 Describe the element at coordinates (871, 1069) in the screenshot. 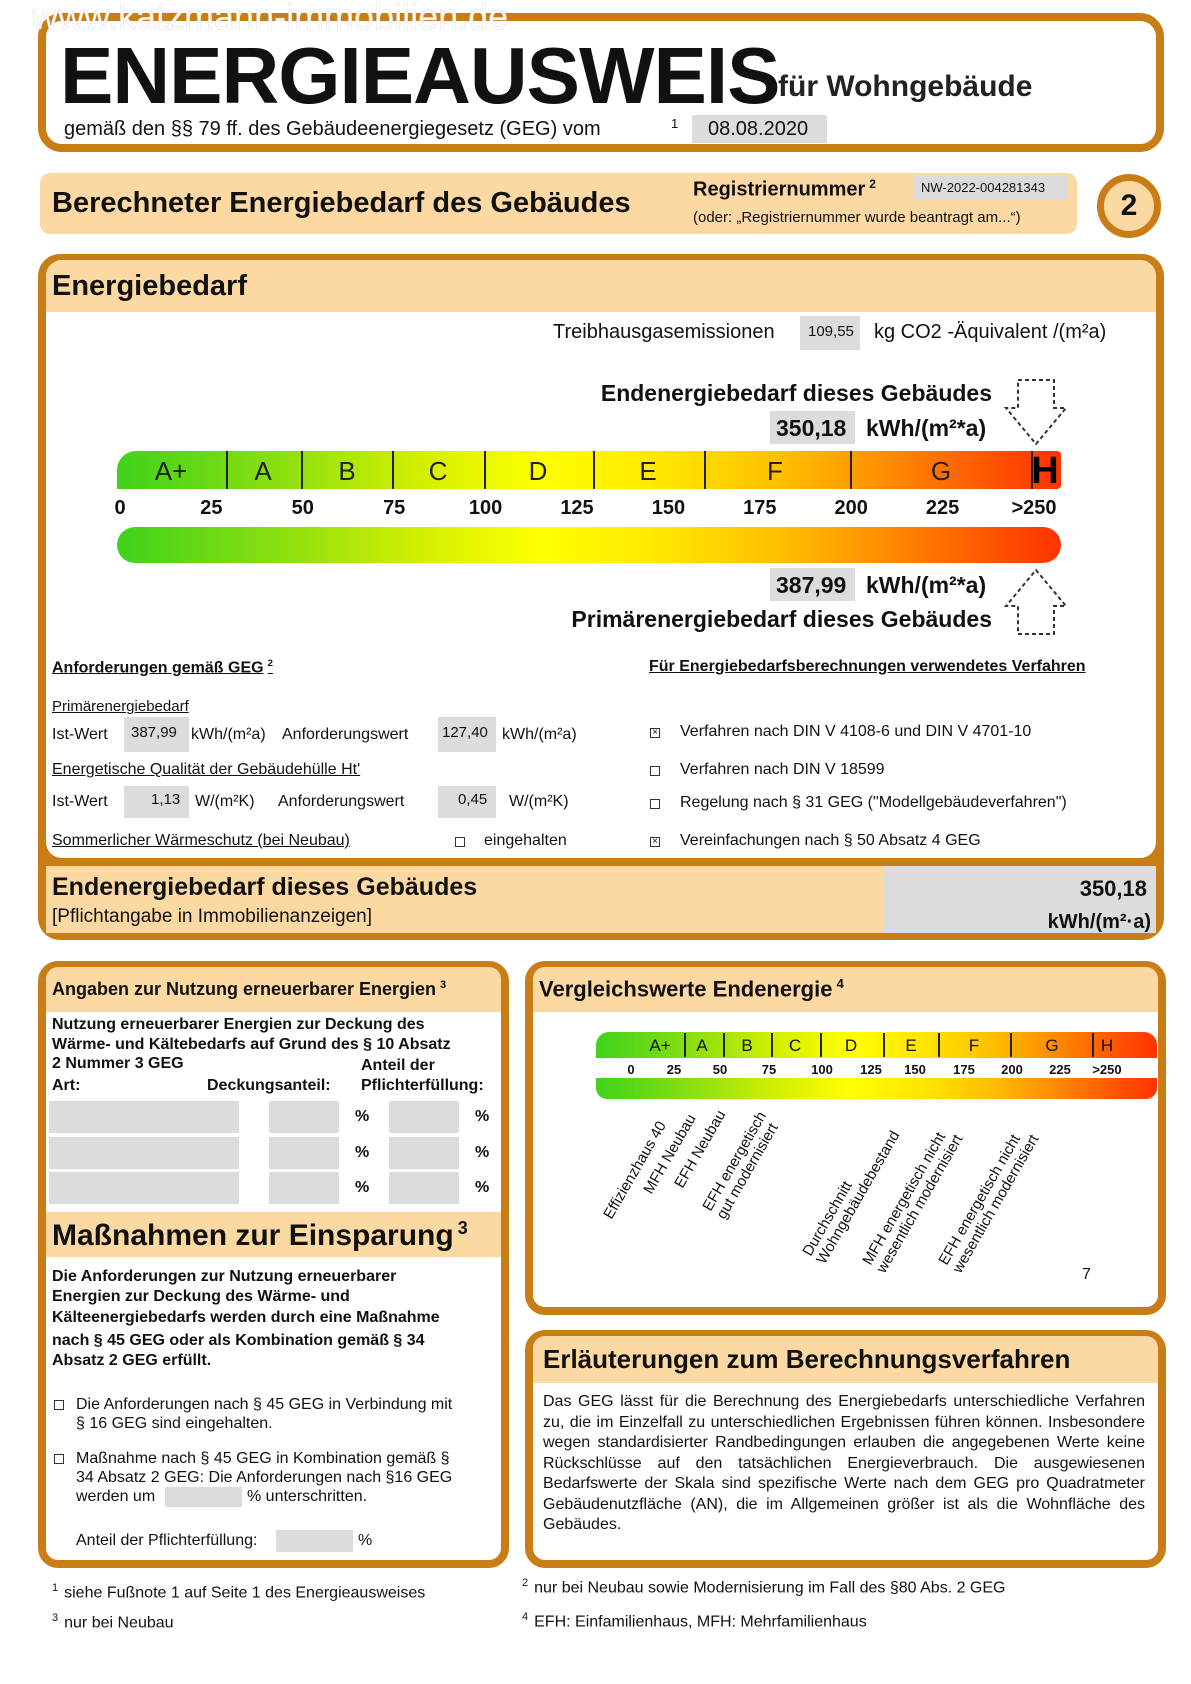

I see `scale-tick-label: 125` at that location.